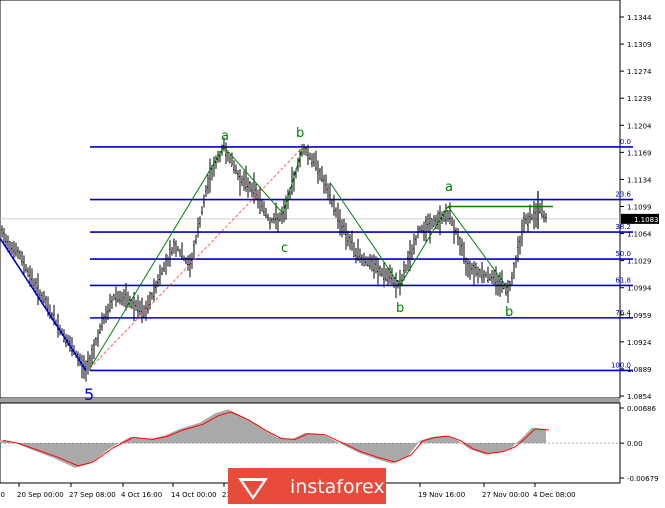 The width and height of the screenshot is (665, 508). Describe the element at coordinates (639, 397) in the screenshot. I see `price-tick-label: 1.0854` at that location.